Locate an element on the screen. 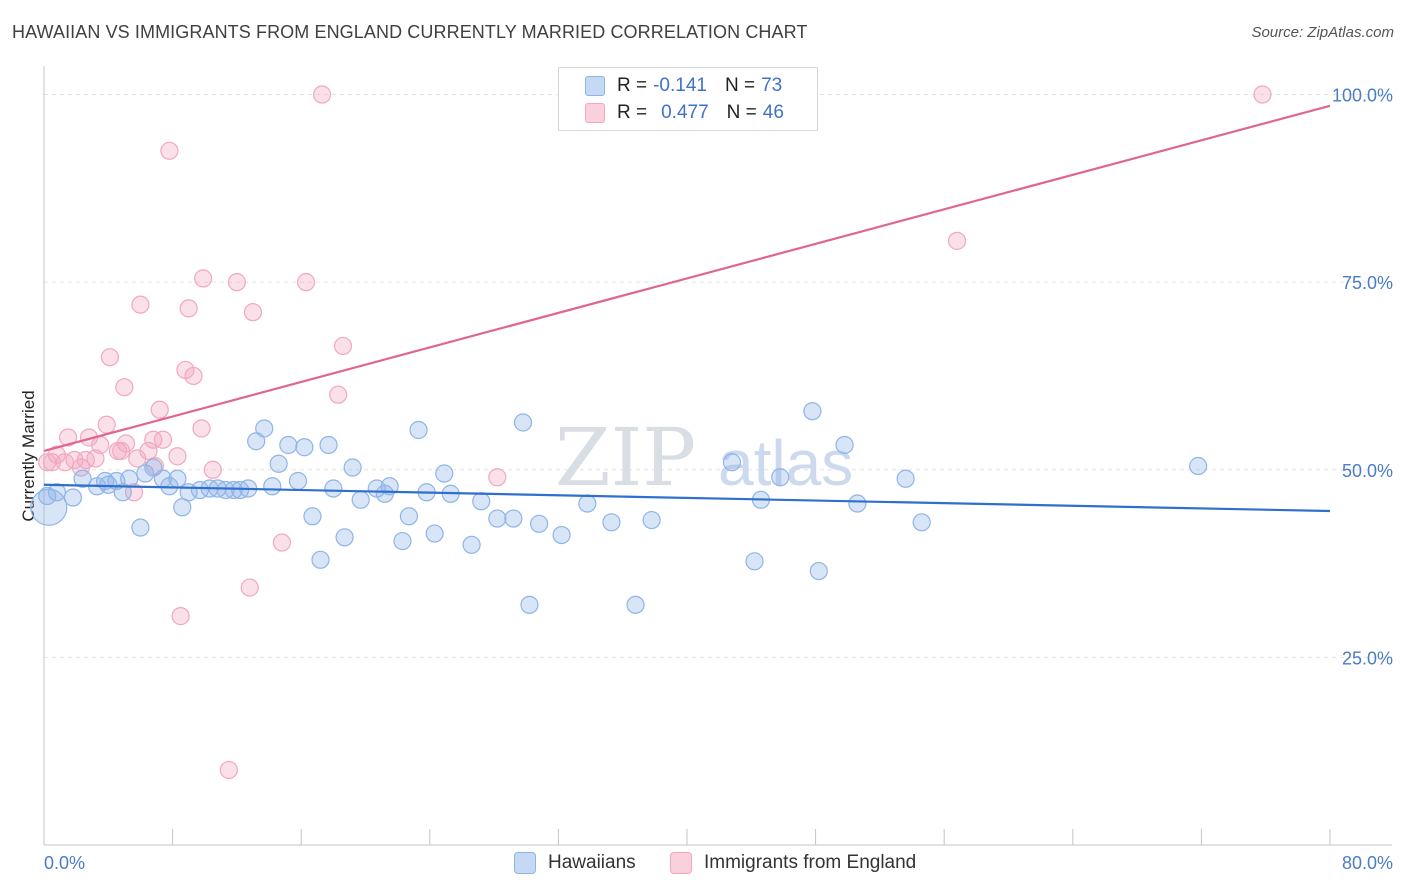  watermark-zip: ZIP is located at coordinates (625, 457).